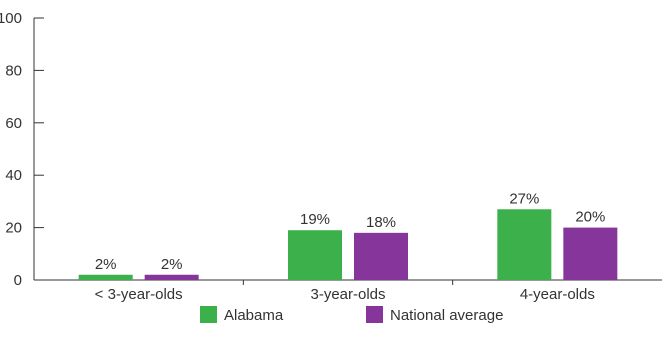 The width and height of the screenshot is (664, 337). Describe the element at coordinates (446, 315) in the screenshot. I see `legend-label: National average` at that location.